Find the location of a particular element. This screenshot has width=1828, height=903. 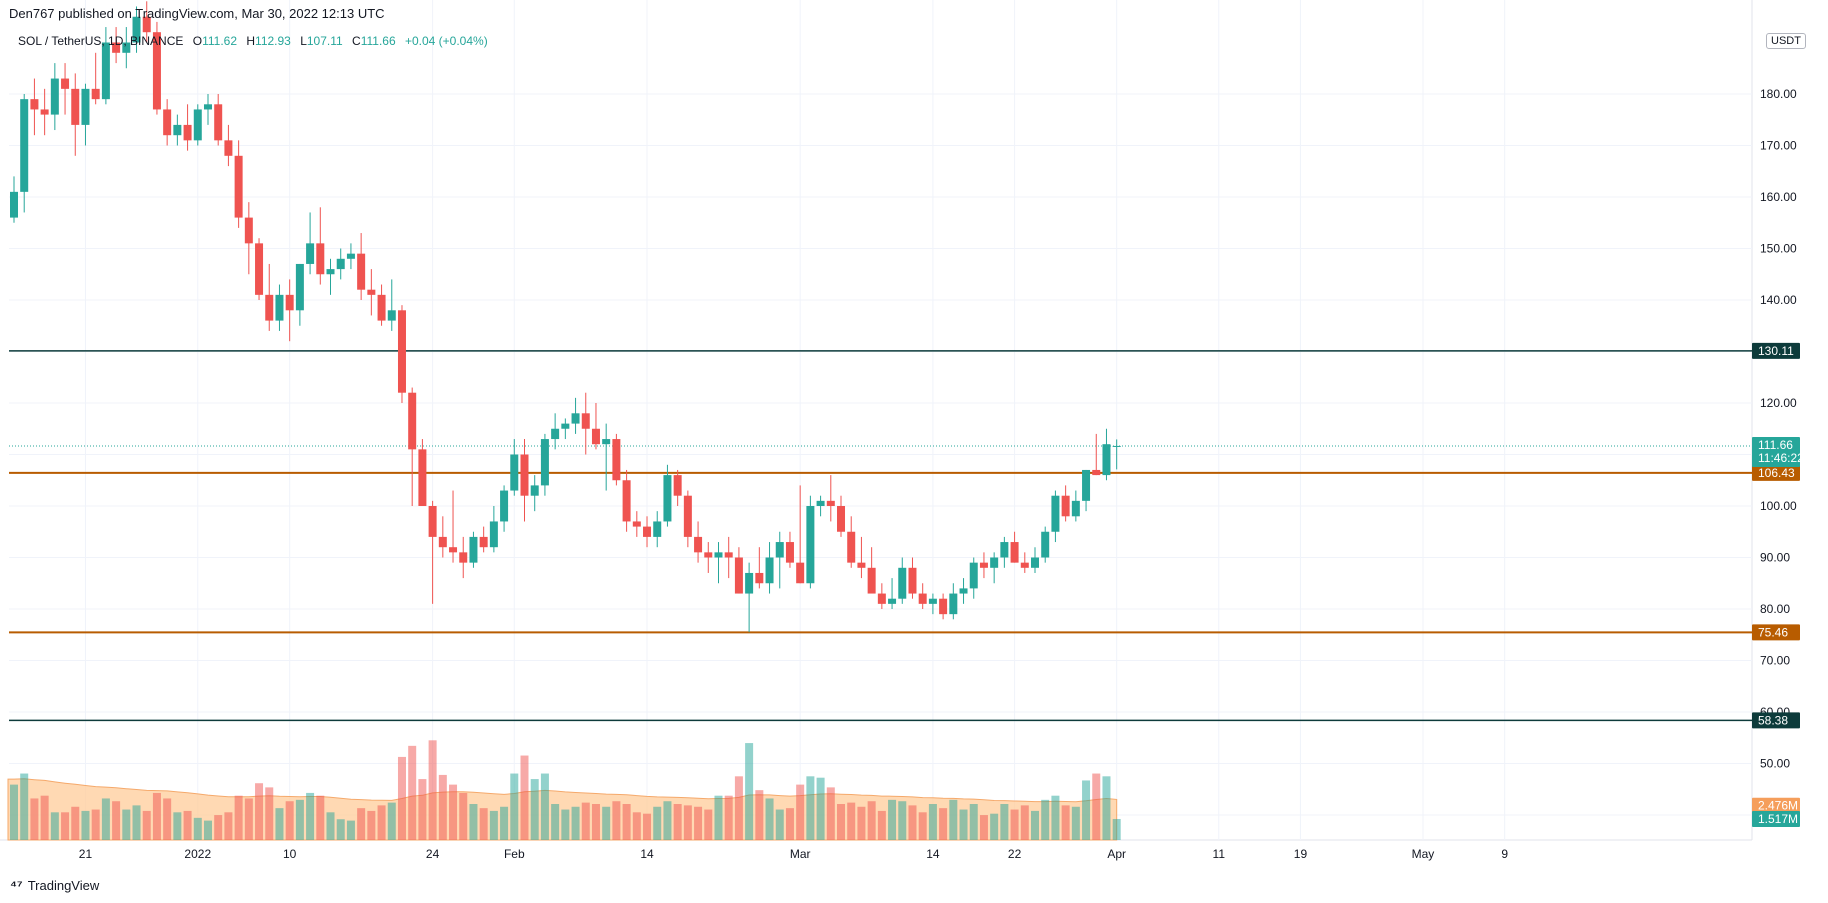

x-tick-label: 24 is located at coordinates (433, 854).